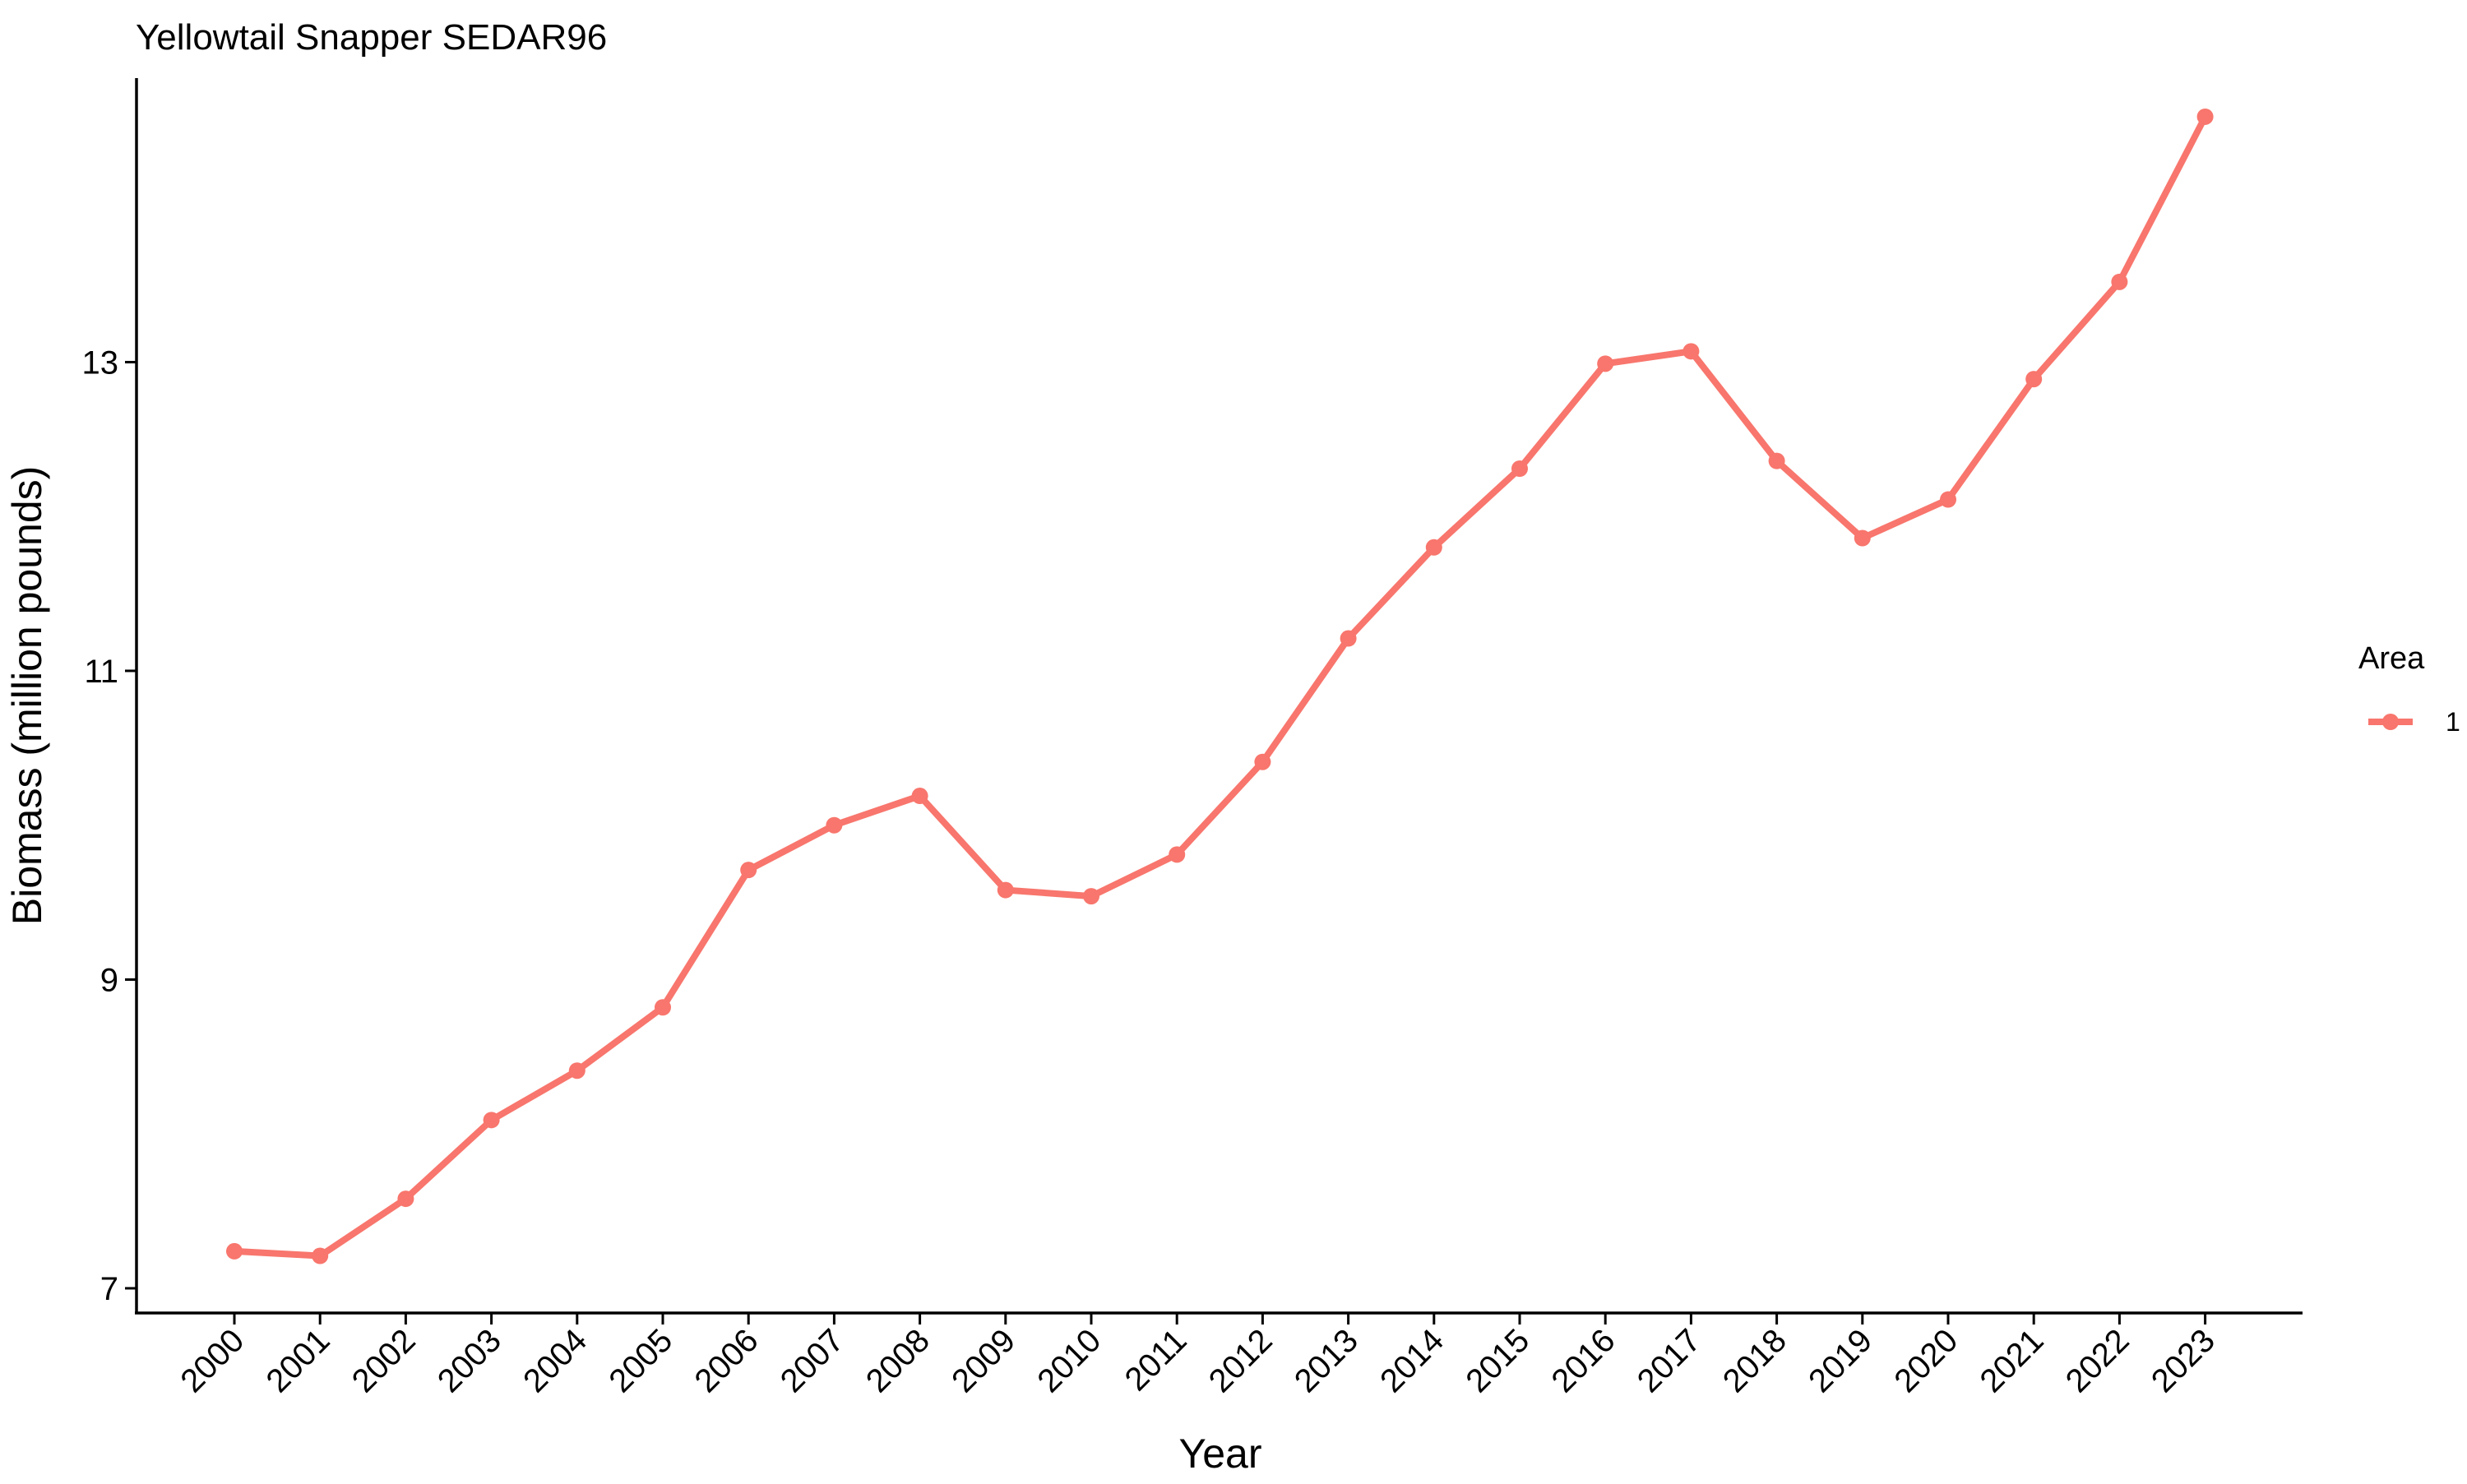 This screenshot has width=2467, height=1484. What do you see at coordinates (1670, 1360) in the screenshot?
I see `x-tick-label: 2017` at bounding box center [1670, 1360].